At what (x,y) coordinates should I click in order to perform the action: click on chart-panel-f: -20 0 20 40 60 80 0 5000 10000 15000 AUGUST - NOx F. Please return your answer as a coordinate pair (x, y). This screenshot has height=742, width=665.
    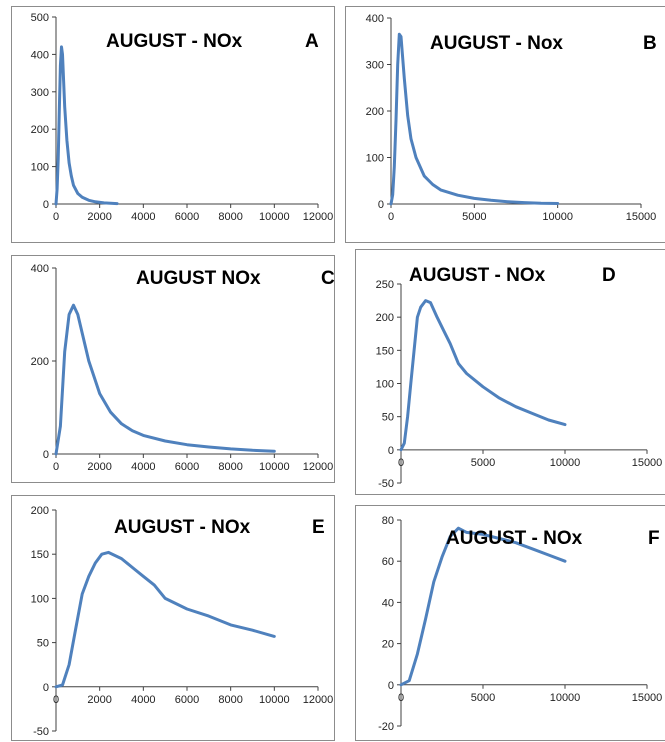
    Looking at the image, I should click on (510, 623).